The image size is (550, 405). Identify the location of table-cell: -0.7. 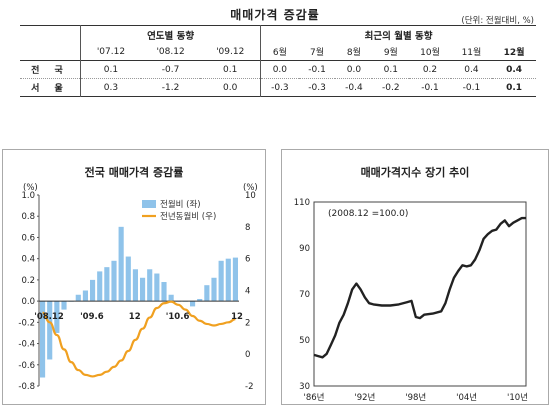
(170, 69).